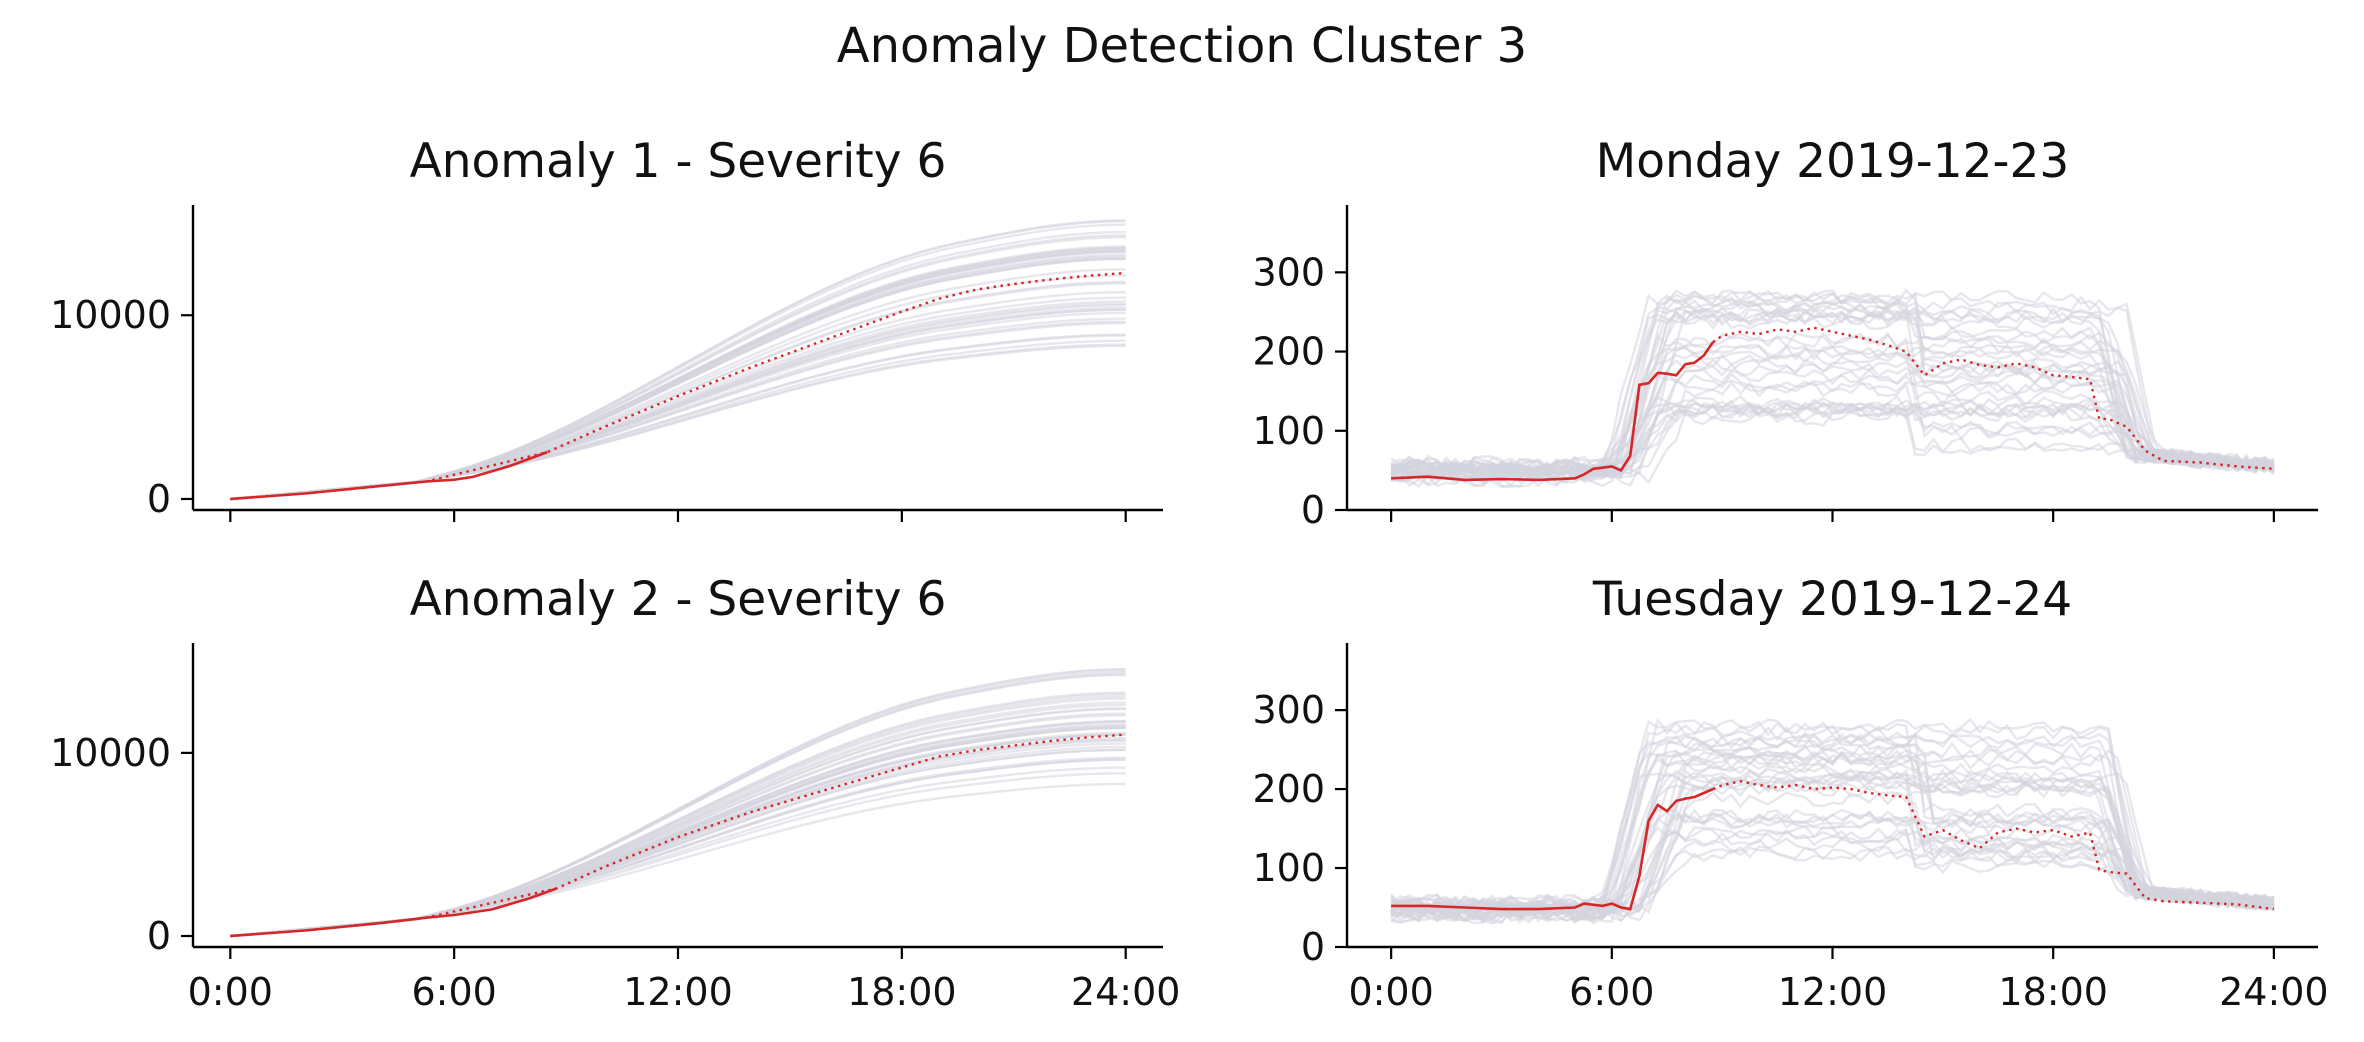 The height and width of the screenshot is (1042, 2364). Describe the element at coordinates (1833, 161) in the screenshot. I see `panel-title: Monday 2019-12-23` at that location.